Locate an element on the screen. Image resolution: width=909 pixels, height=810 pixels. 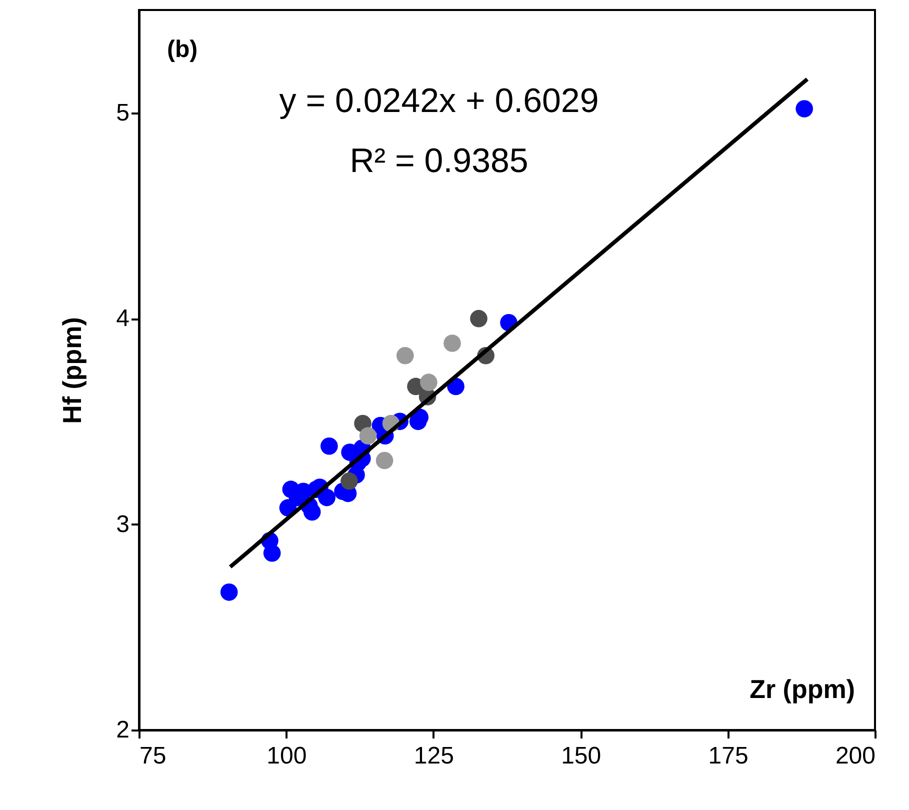
x-tick-label: 175 is located at coordinates (728, 756).